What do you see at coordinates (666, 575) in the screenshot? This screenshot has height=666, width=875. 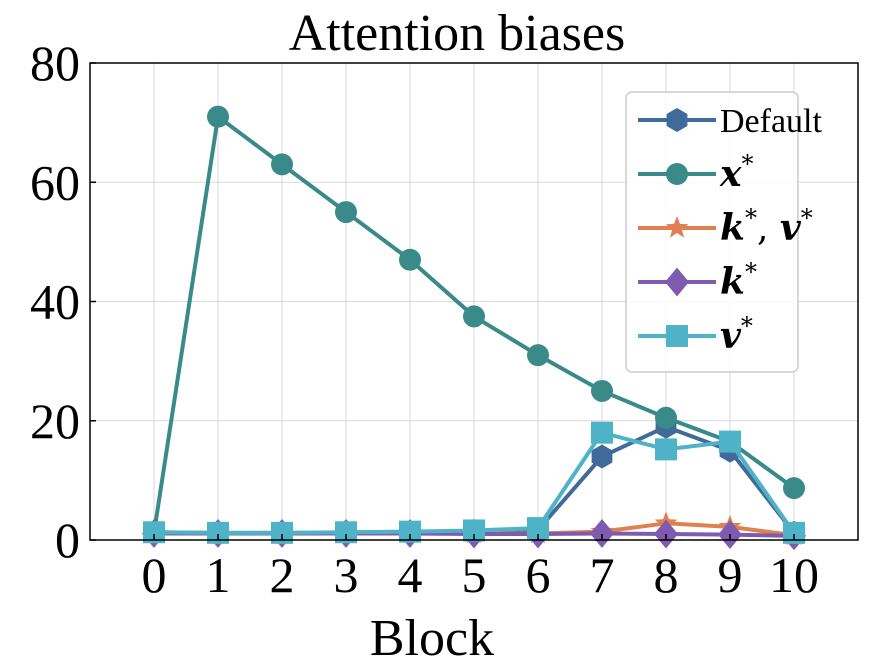 I see `x-tick-label: 8` at bounding box center [666, 575].